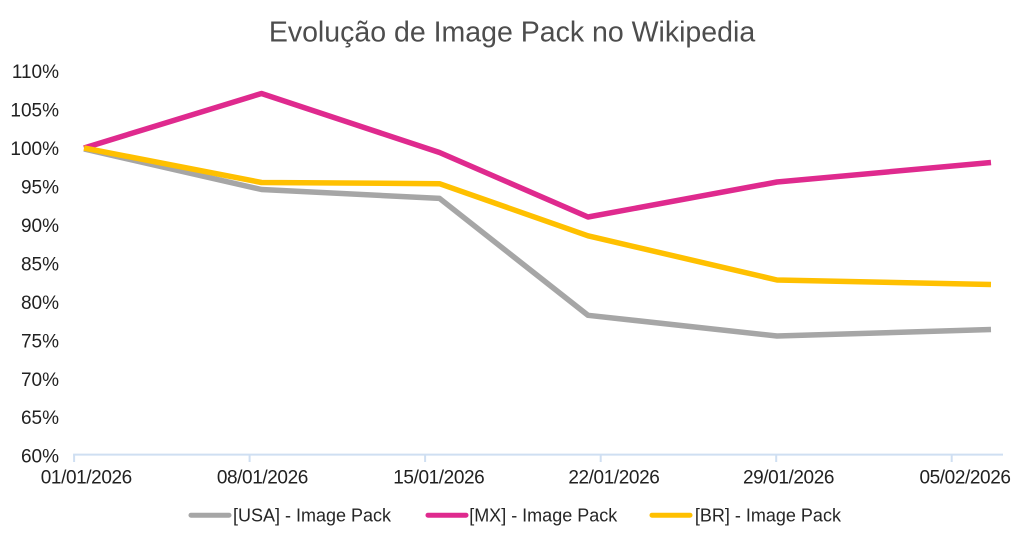 The height and width of the screenshot is (543, 1024). Describe the element at coordinates (40, 341) in the screenshot. I see `svg-text: 75%` at that location.